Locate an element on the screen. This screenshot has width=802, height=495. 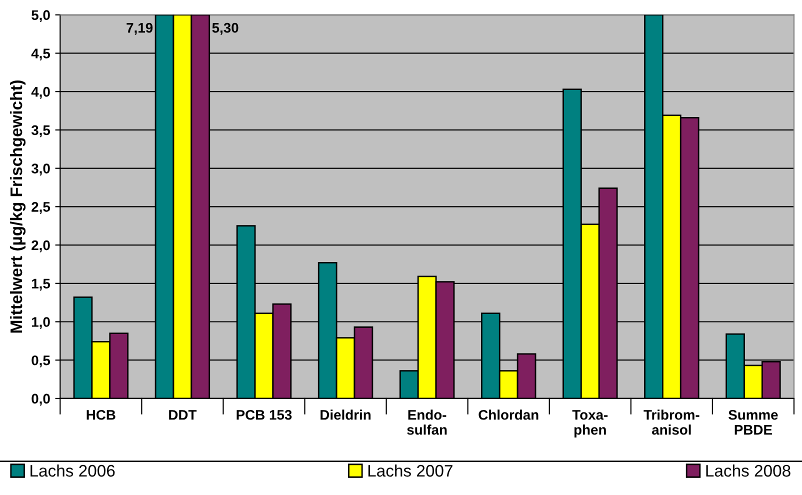
y-tick-label: 3,0 is located at coordinates (40, 170).